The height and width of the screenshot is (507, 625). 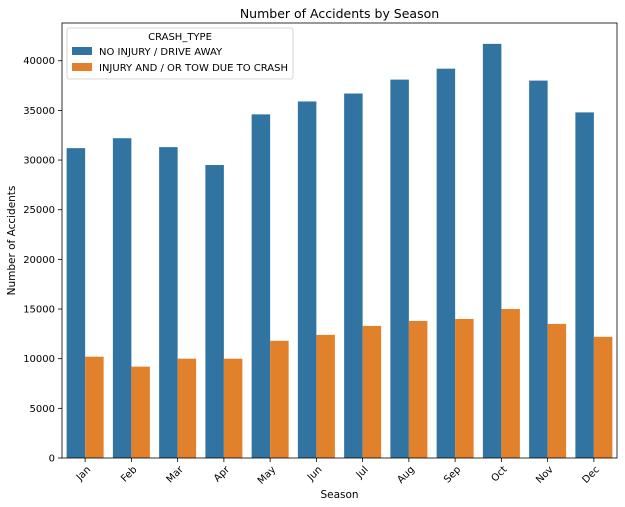 I want to click on y-tick-label: 15000, so click(x=39, y=310).